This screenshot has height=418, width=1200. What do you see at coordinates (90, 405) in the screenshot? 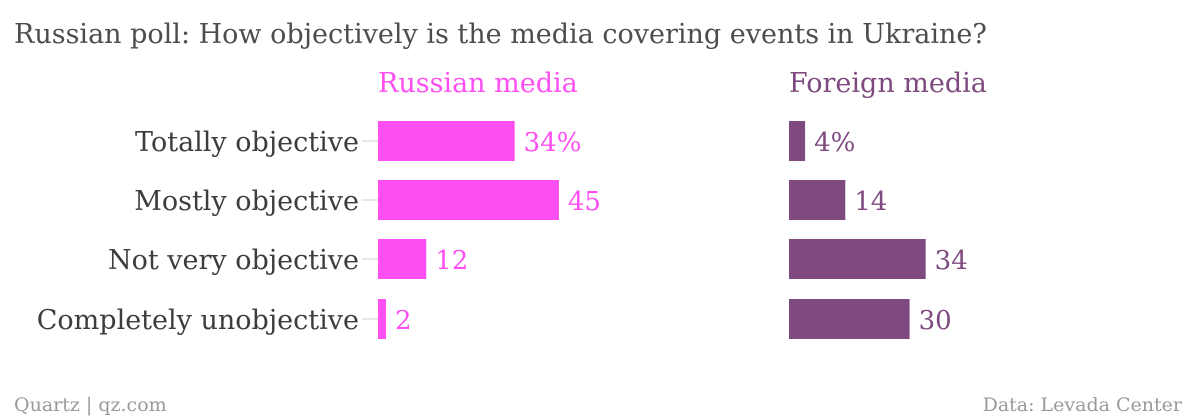
I see `source-left: Quartz | qz.com` at bounding box center [90, 405].